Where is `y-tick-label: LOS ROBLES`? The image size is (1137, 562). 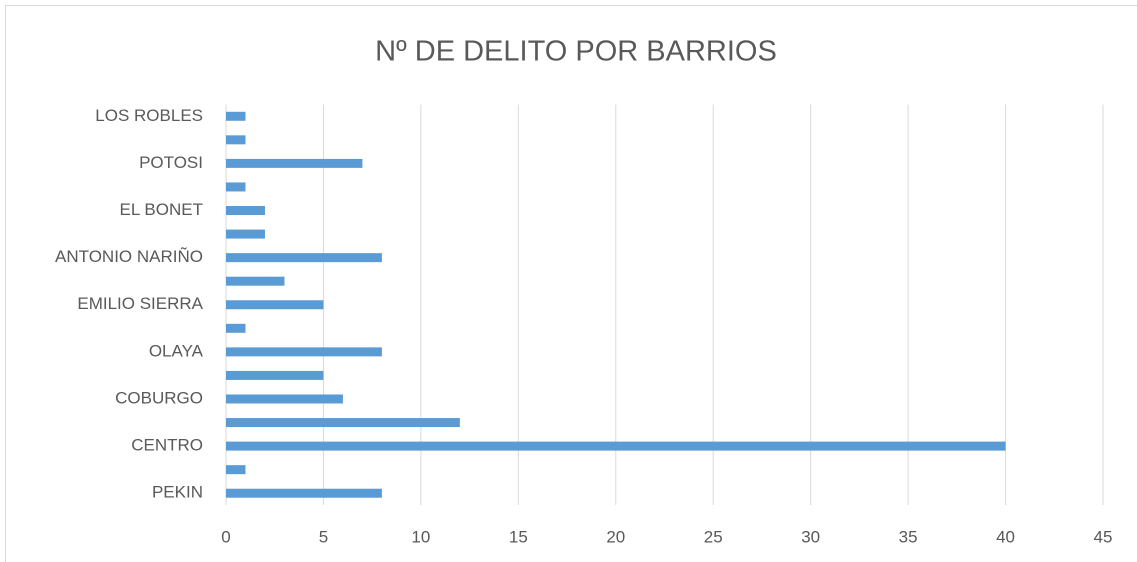 y-tick-label: LOS ROBLES is located at coordinates (149, 115).